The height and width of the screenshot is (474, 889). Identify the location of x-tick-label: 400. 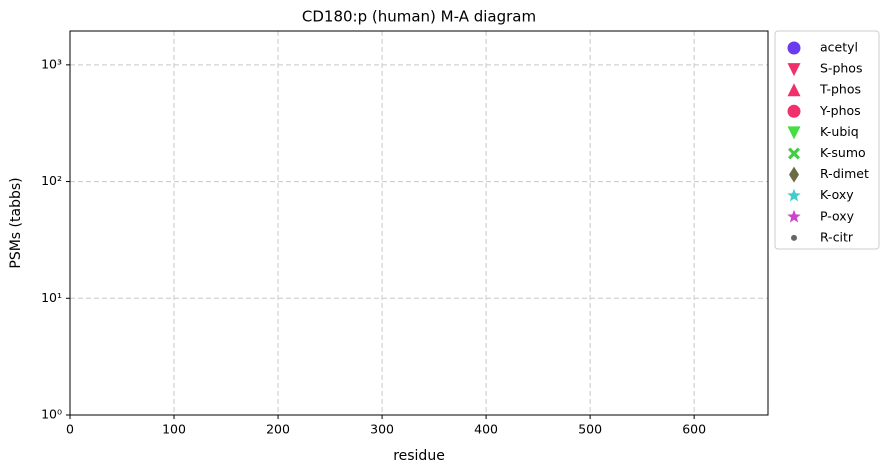
(486, 429).